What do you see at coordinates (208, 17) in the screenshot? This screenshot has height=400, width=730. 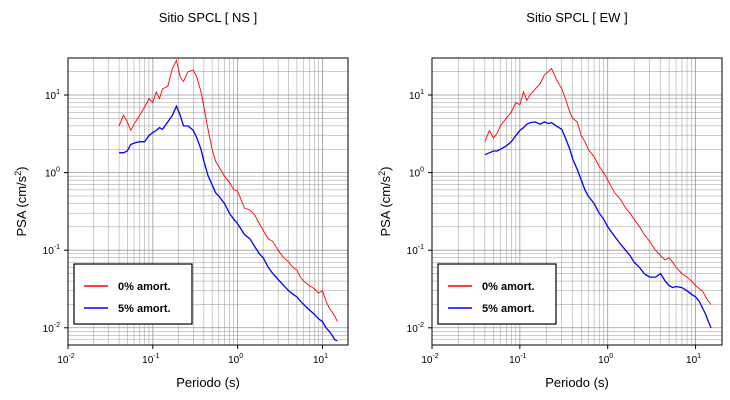 I see `chart-title: Sitio SPCL [ NS ]` at bounding box center [208, 17].